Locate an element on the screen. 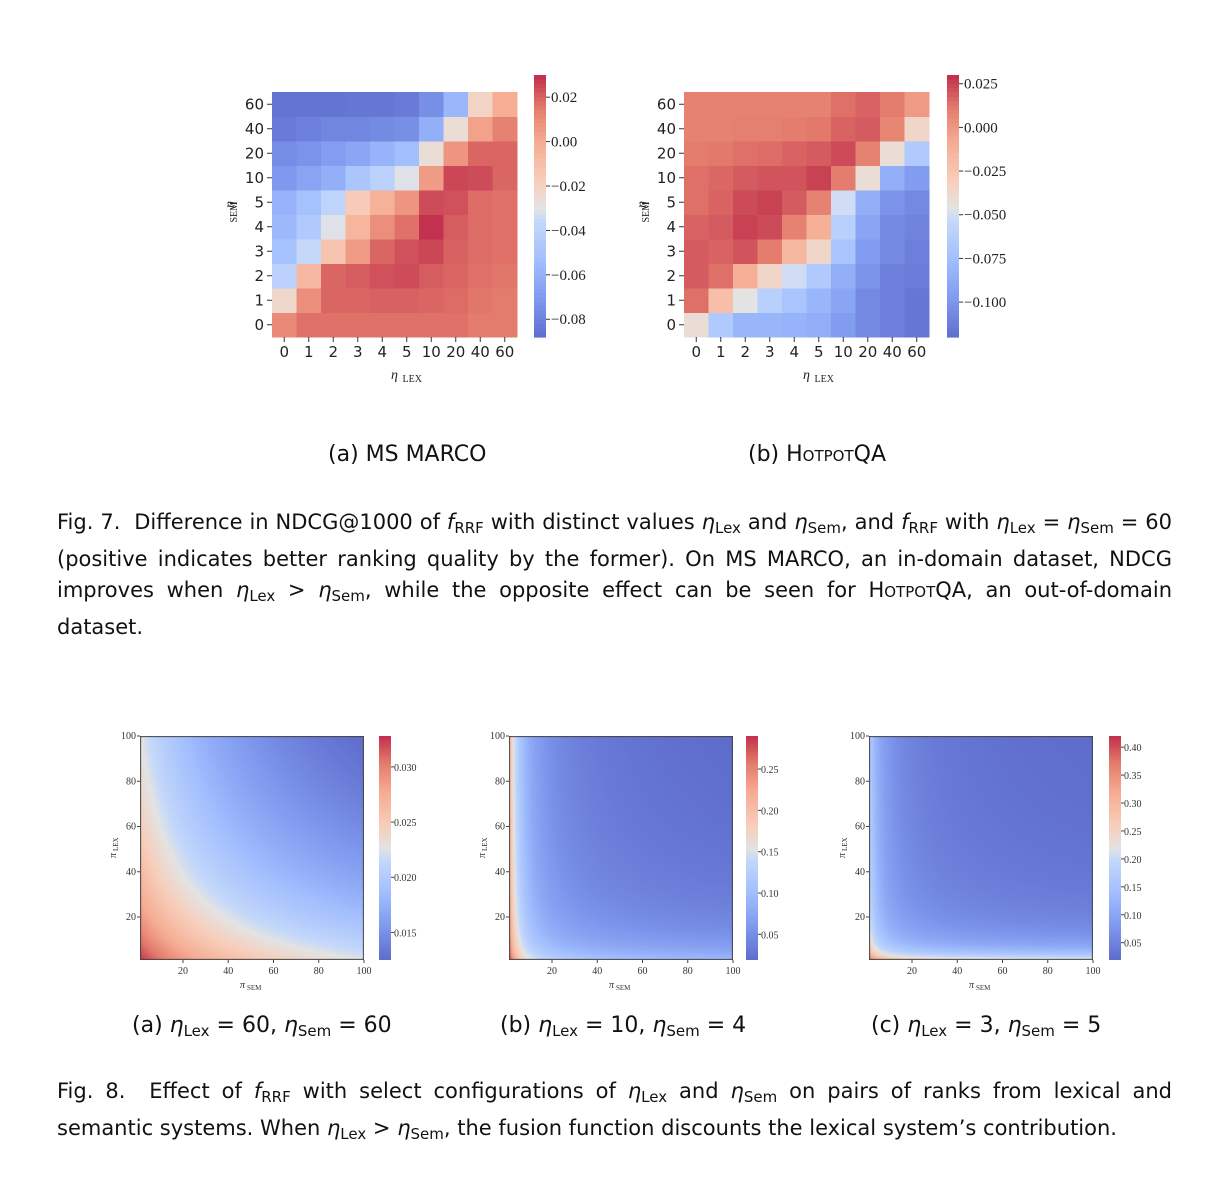  colorbar-tick-label: 0.20 is located at coordinates (1133, 860).